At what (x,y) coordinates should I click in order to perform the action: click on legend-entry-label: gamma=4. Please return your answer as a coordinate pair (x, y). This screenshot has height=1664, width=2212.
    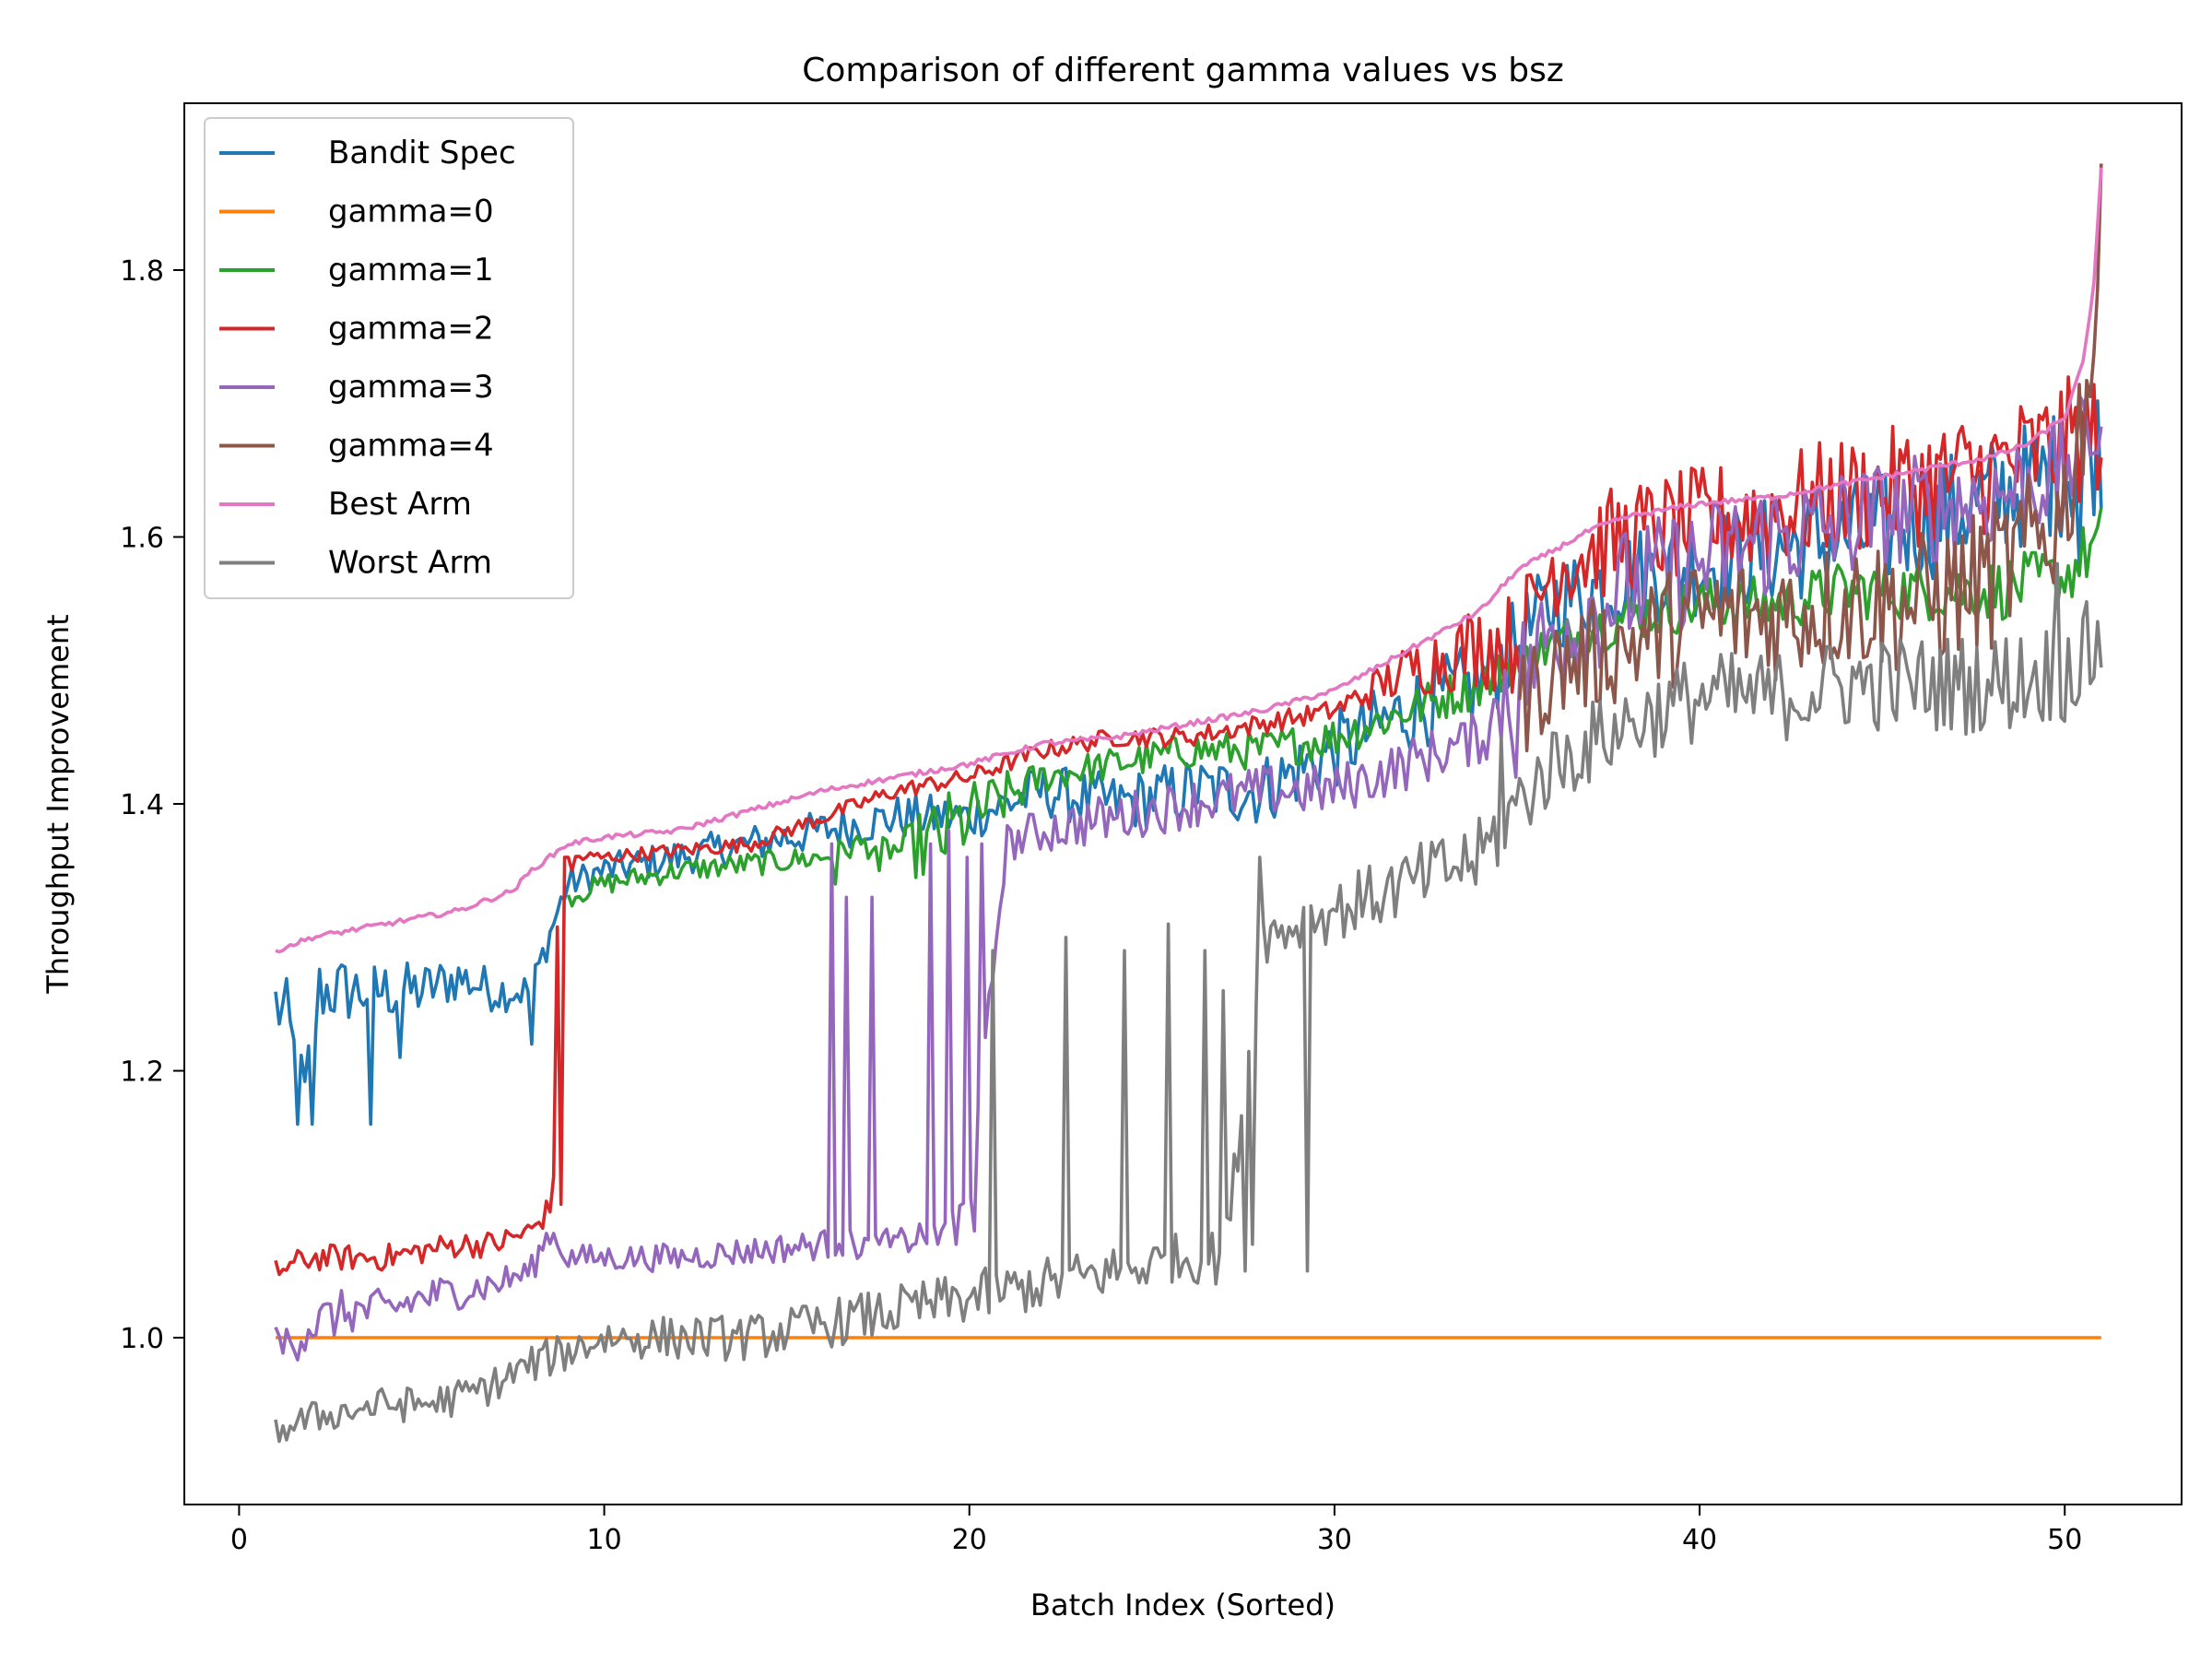
    Looking at the image, I should click on (411, 446).